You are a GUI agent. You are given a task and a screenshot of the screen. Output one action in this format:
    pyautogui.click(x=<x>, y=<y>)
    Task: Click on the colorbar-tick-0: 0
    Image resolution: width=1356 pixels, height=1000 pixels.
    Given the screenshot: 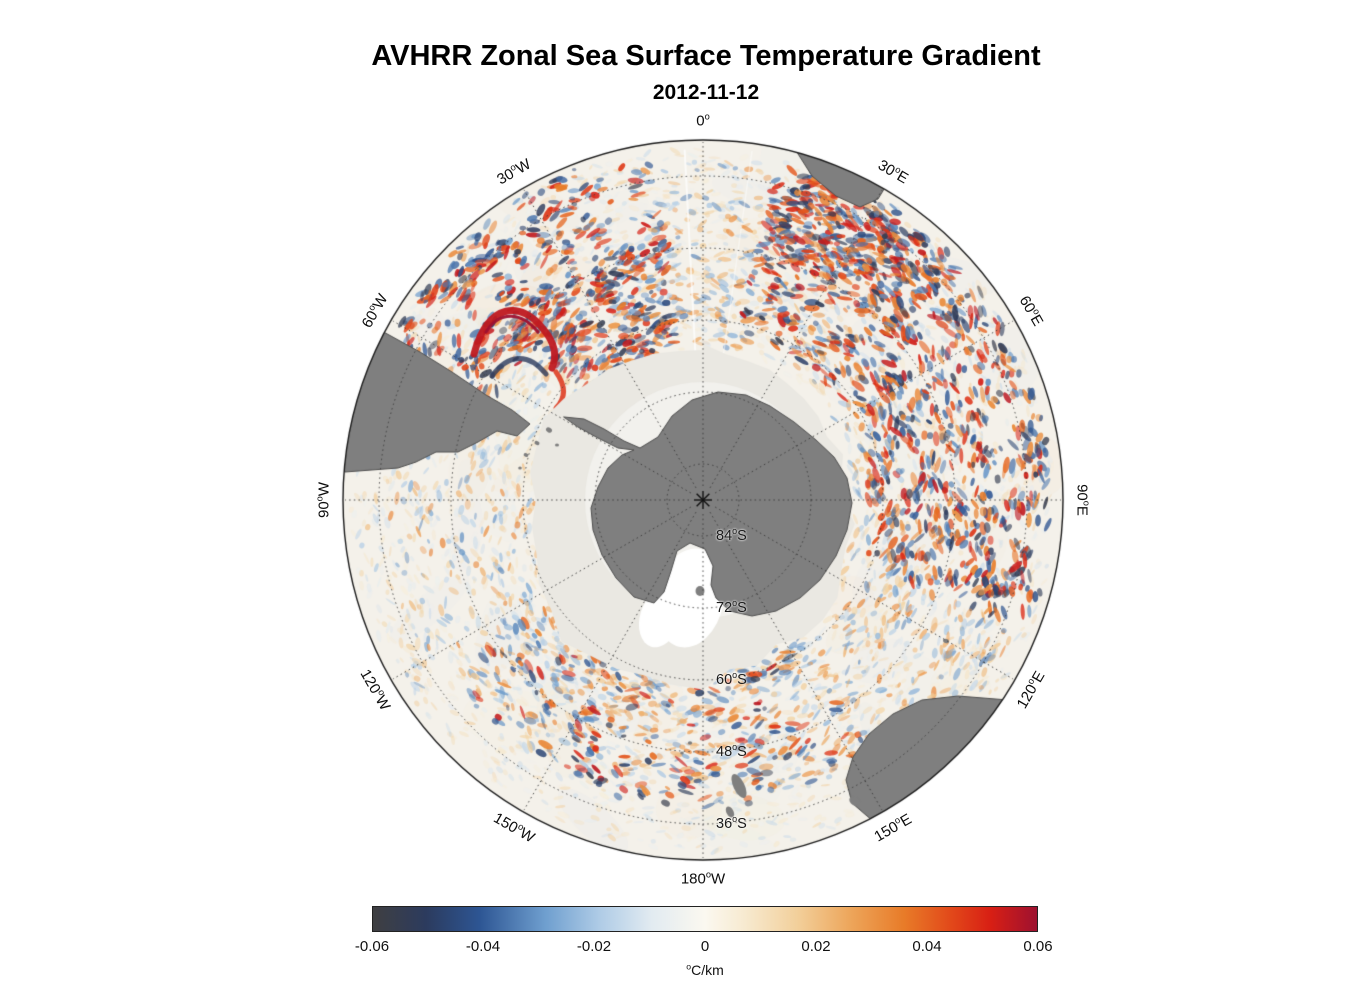 What is the action you would take?
    pyautogui.click(x=705, y=946)
    